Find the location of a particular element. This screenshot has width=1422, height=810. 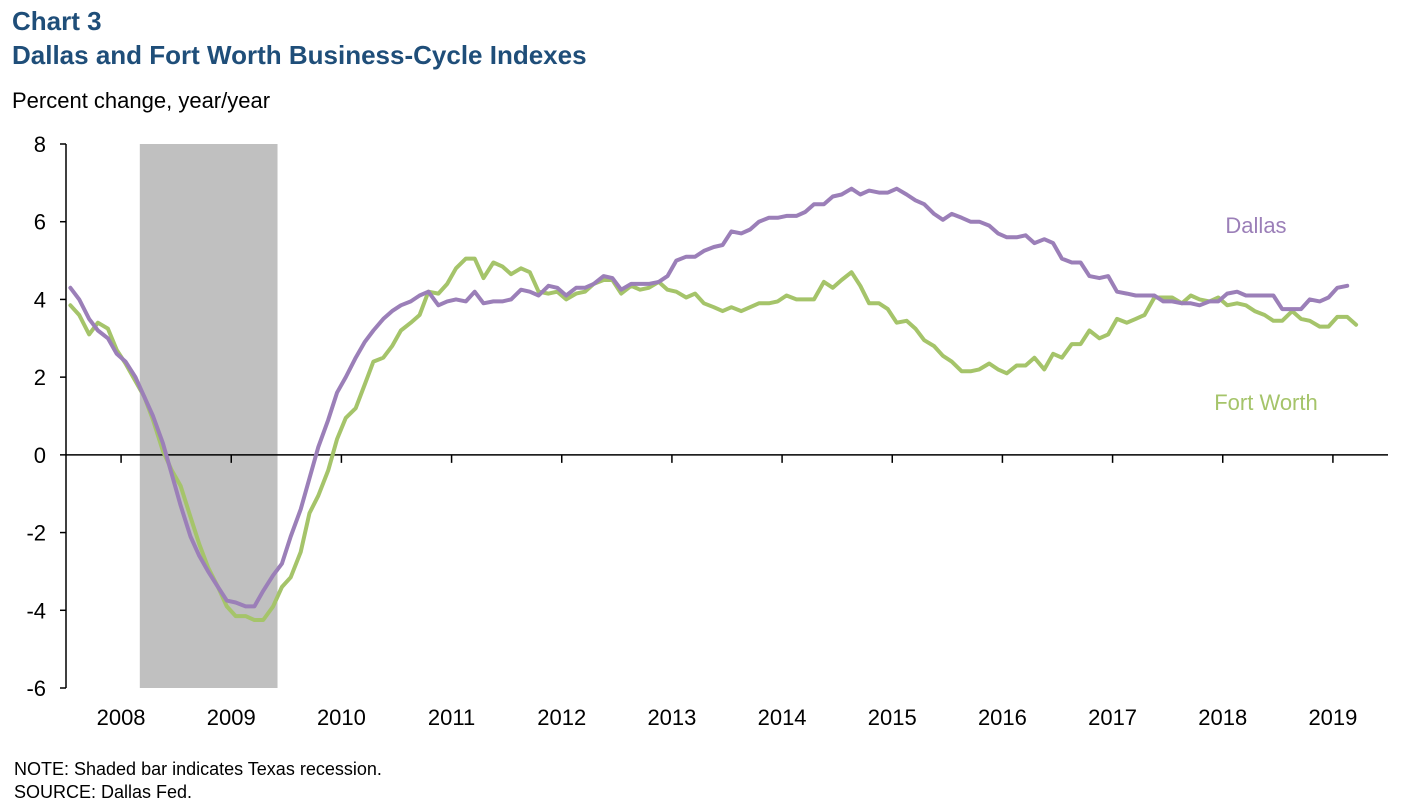

x-tick-label: 2019 is located at coordinates (1332, 717).